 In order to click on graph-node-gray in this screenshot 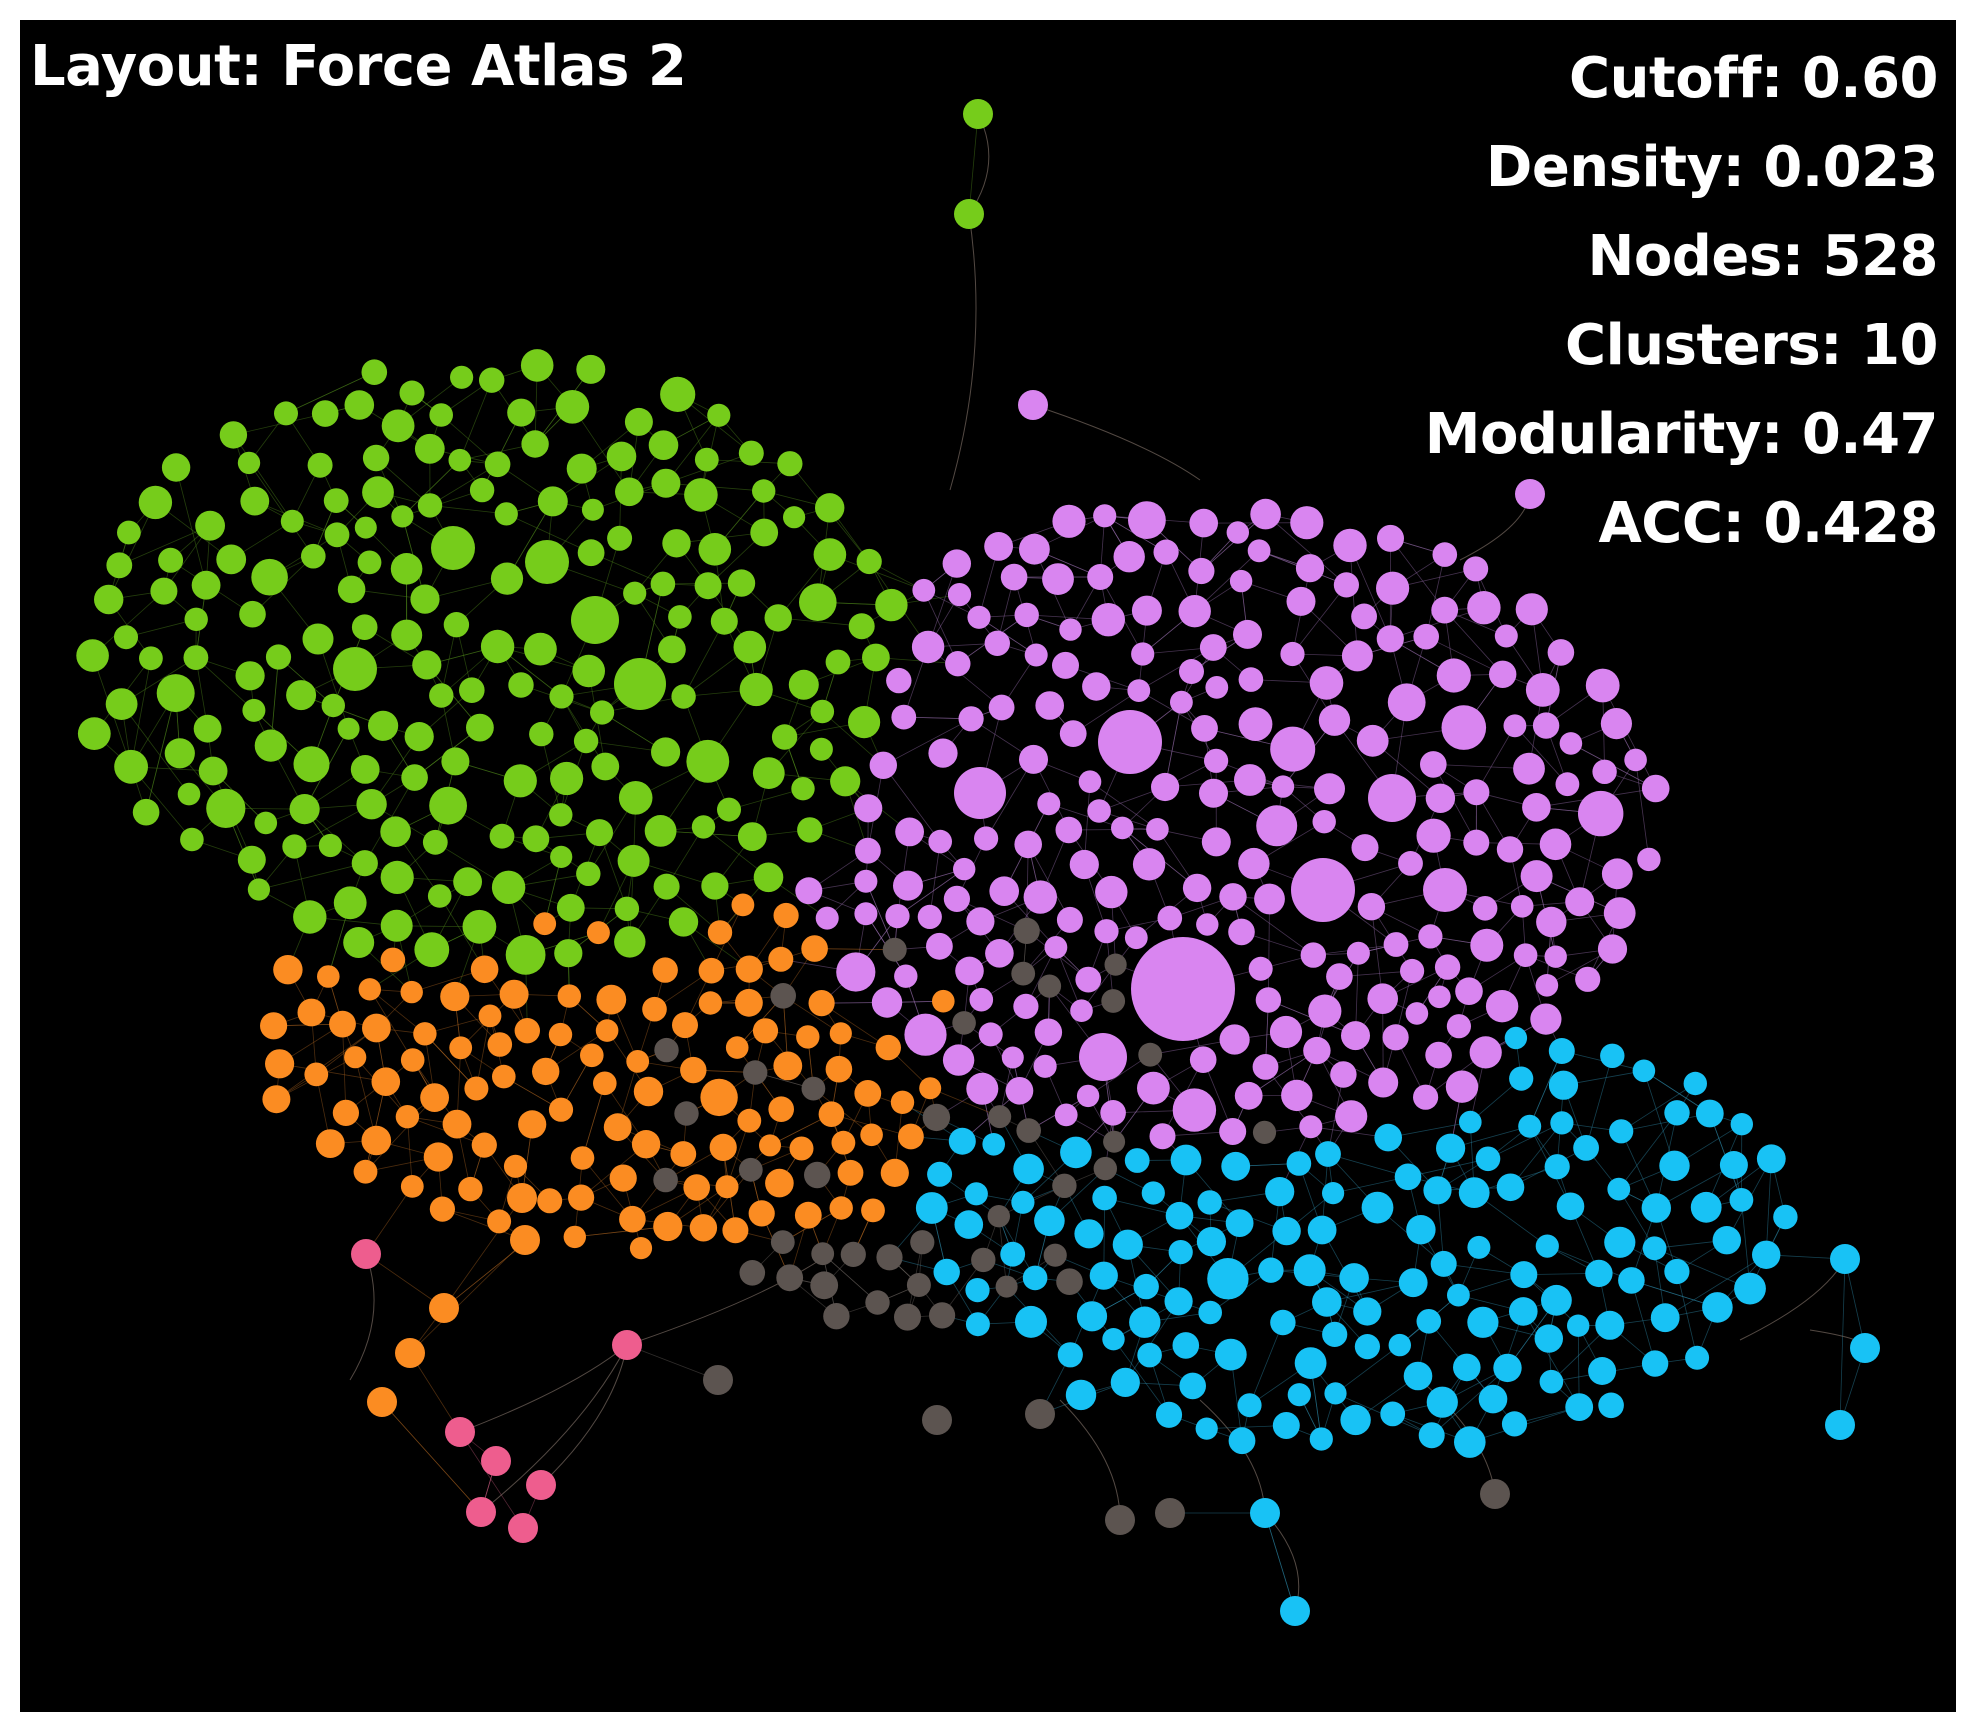, I will do `click(1000, 1117)`.